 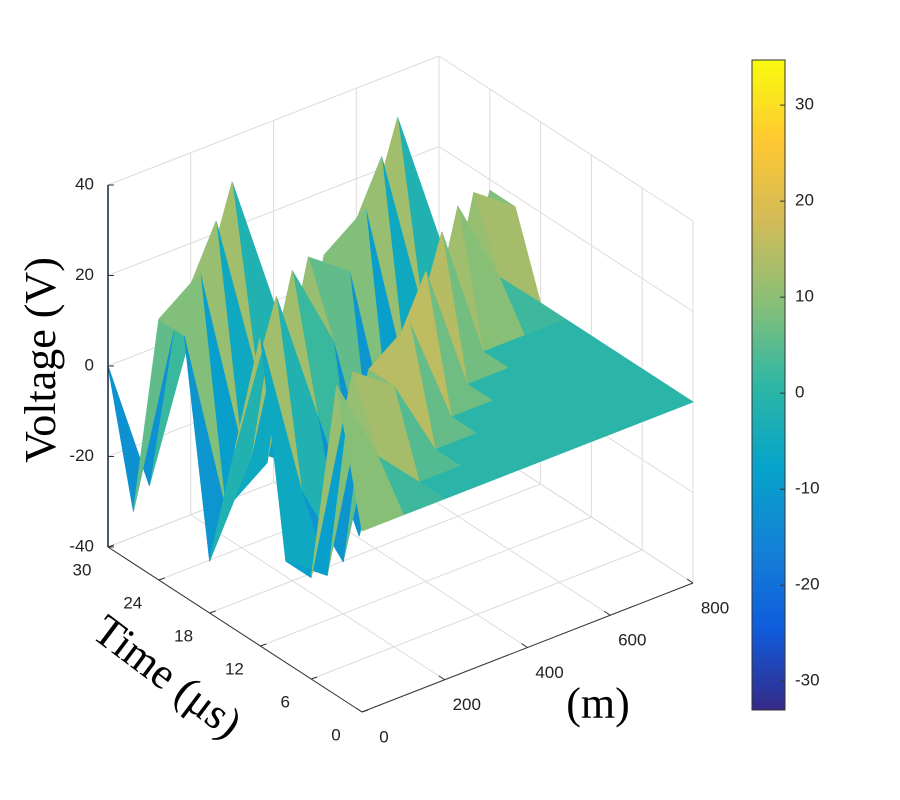 What do you see at coordinates (804, 200) in the screenshot?
I see `colorbar-tick-label: 20` at bounding box center [804, 200].